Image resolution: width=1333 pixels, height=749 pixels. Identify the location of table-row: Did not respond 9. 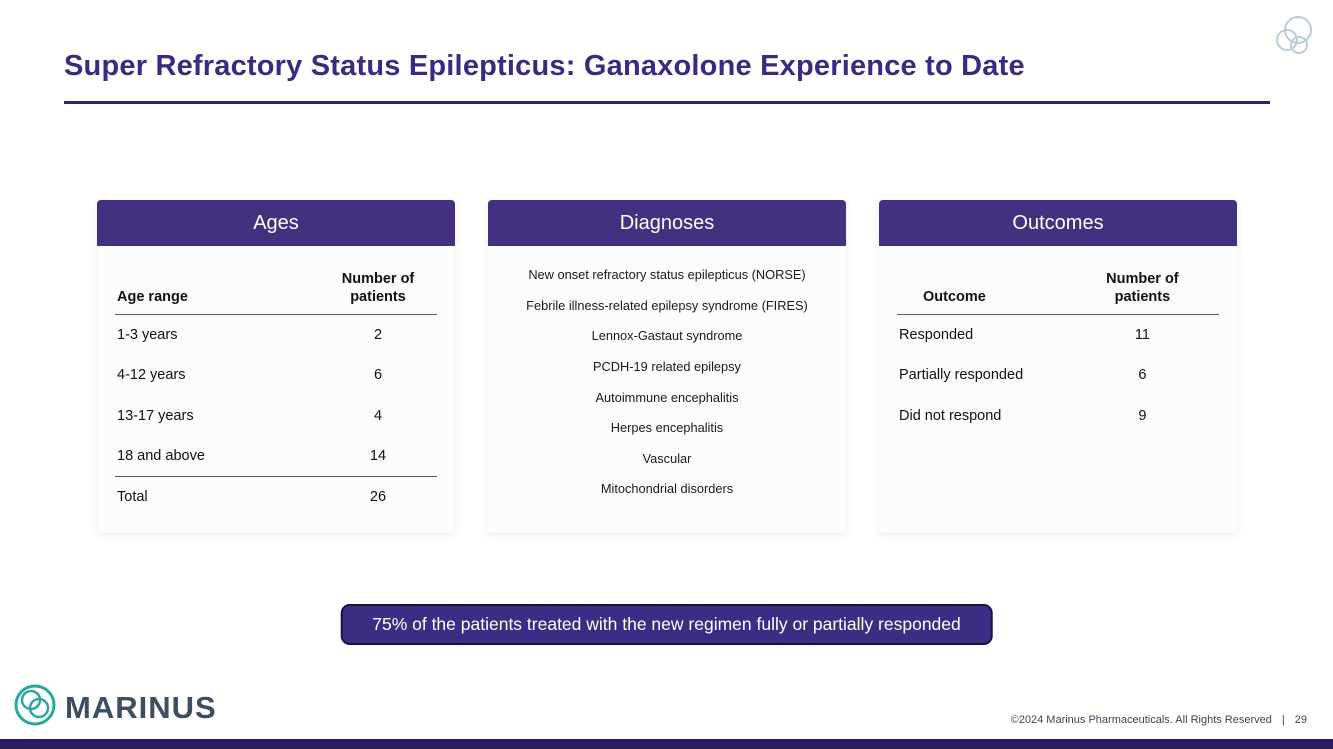
(1058, 416).